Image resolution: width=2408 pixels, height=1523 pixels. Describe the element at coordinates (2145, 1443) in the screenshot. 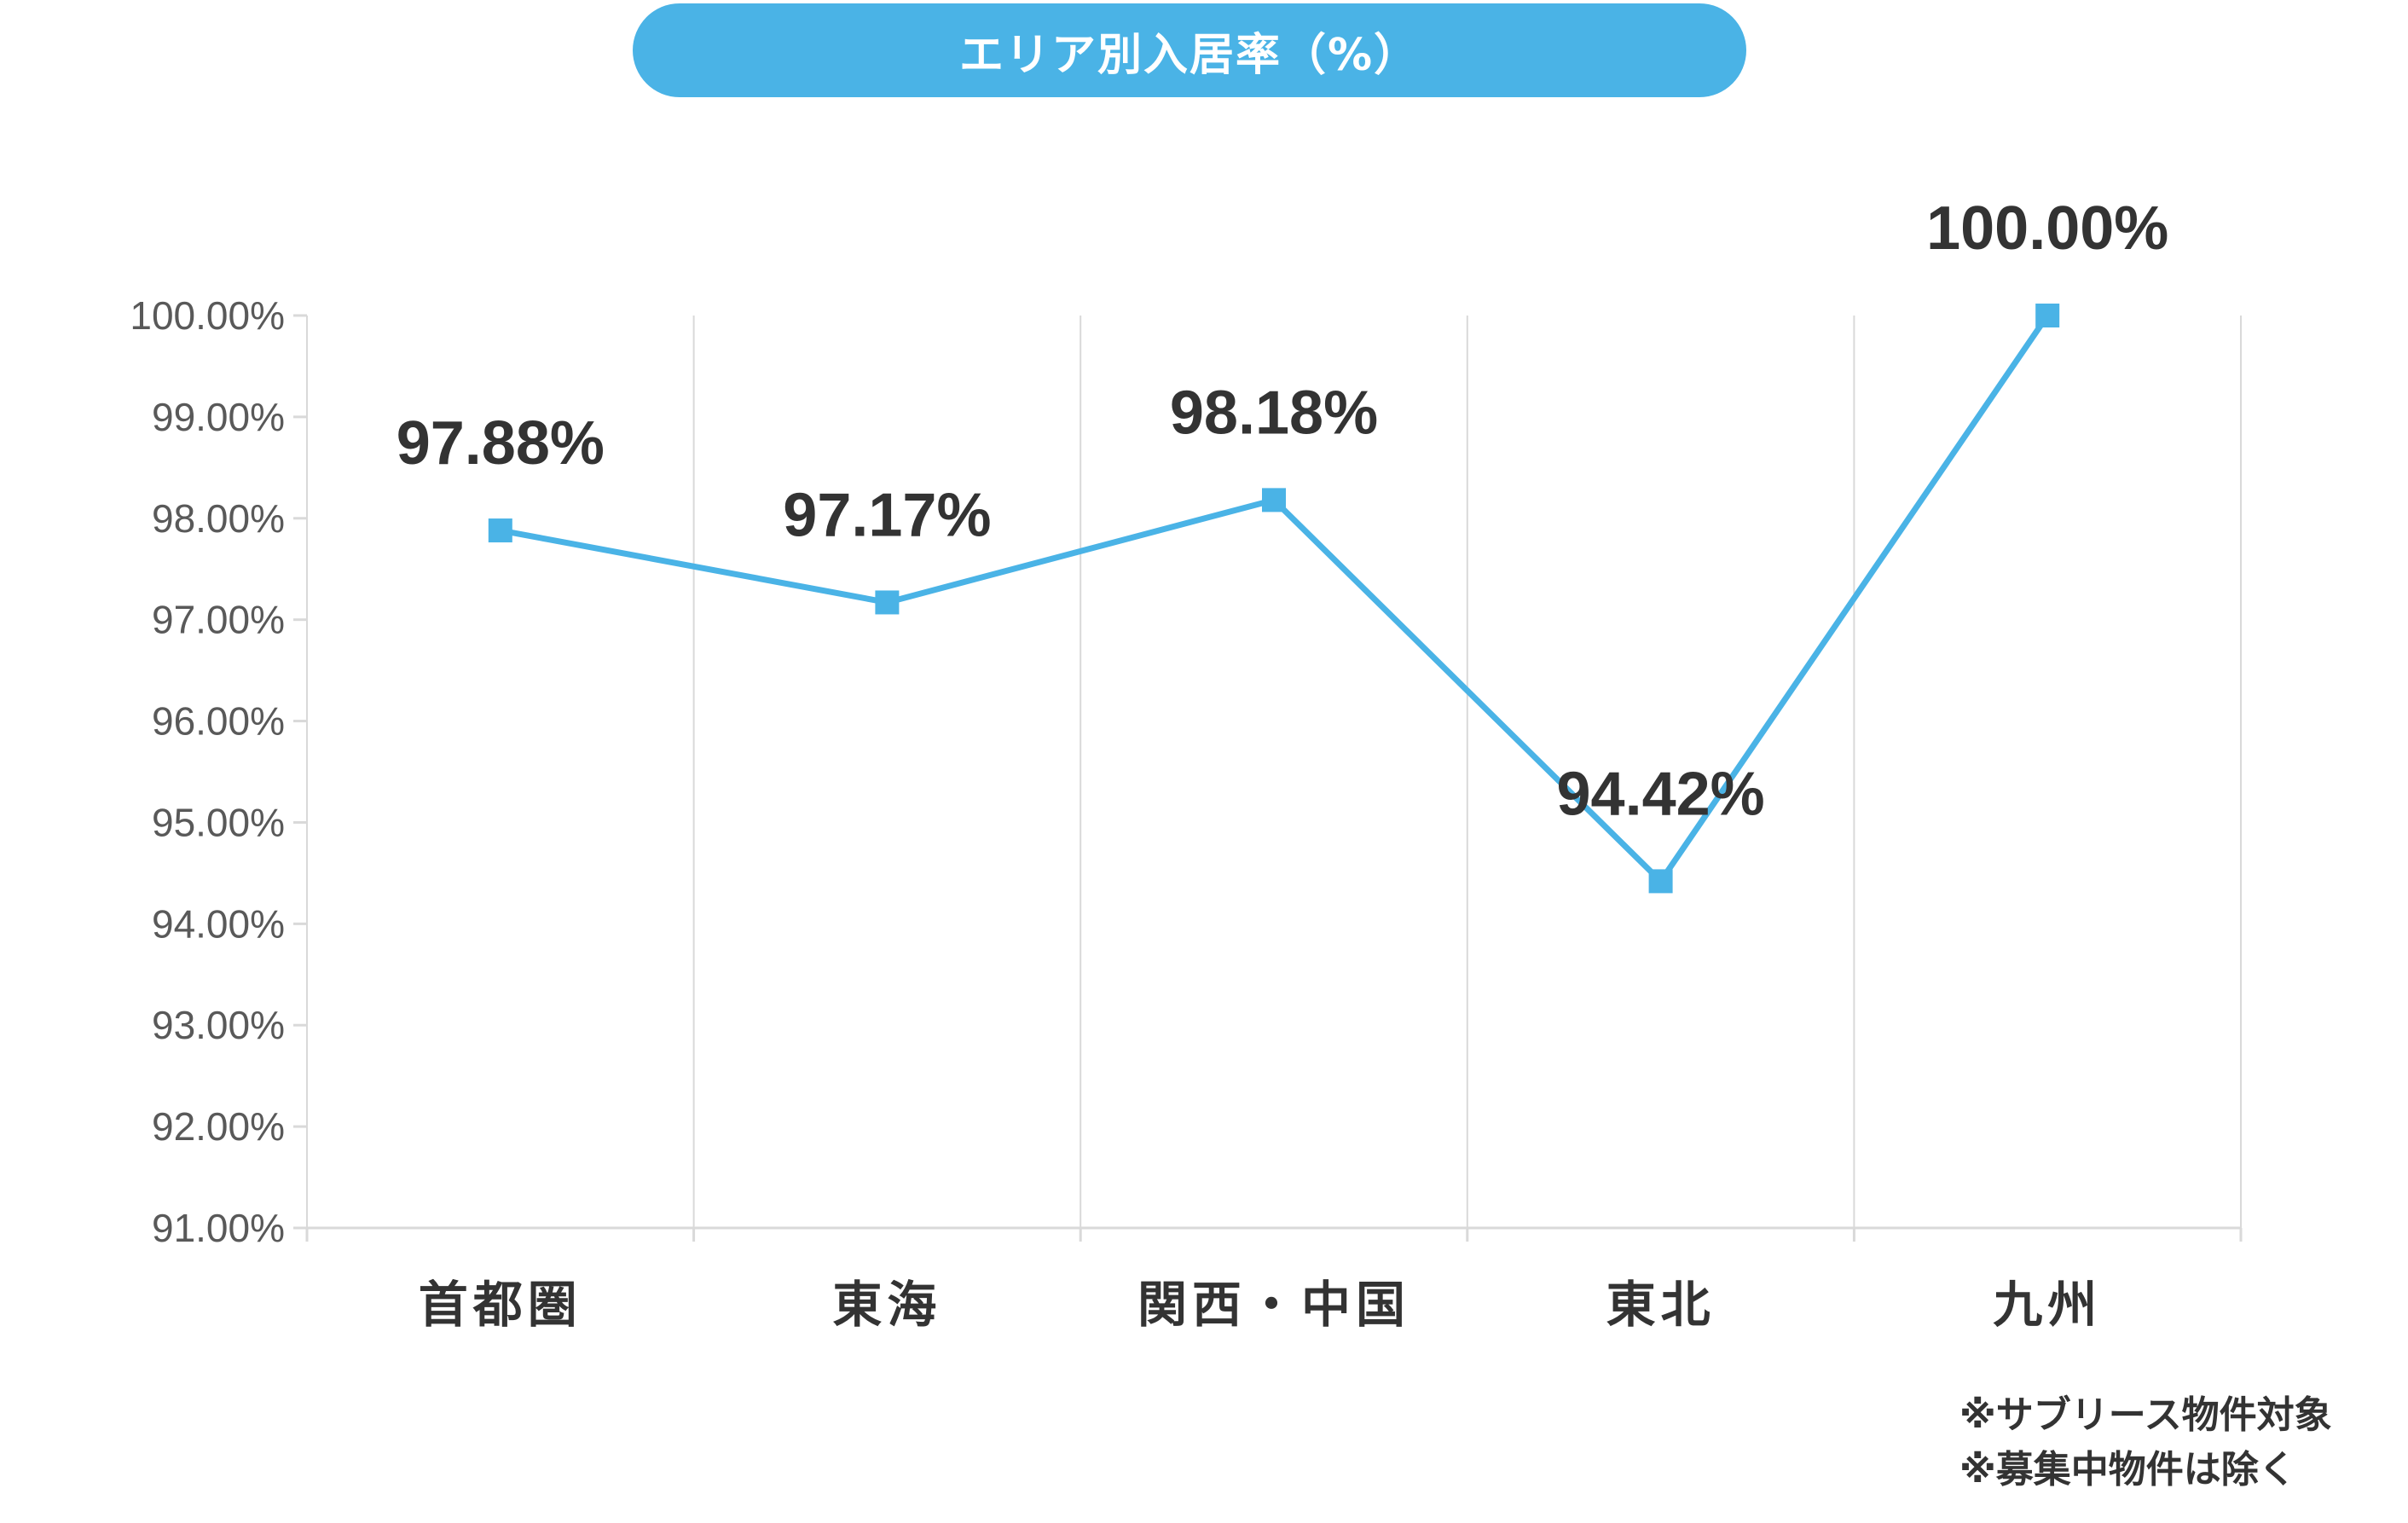

I see `footnotes: ※サブリース物件対象 ※募集中物件は除く` at that location.